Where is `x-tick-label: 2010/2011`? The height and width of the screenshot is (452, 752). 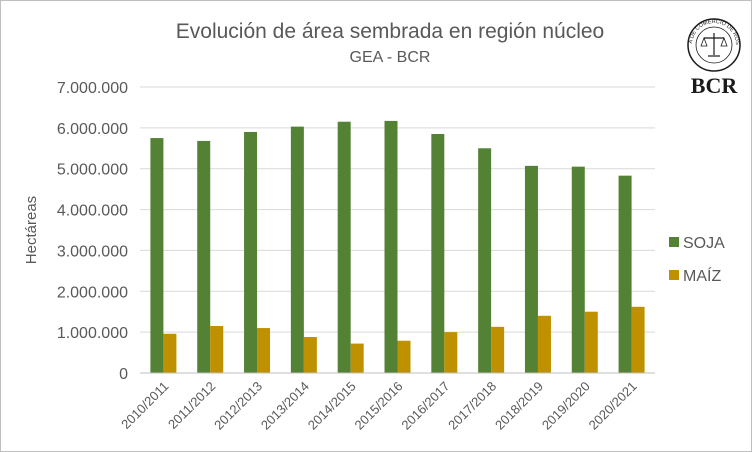
x-tick-label: 2010/2011 is located at coordinates (144, 405).